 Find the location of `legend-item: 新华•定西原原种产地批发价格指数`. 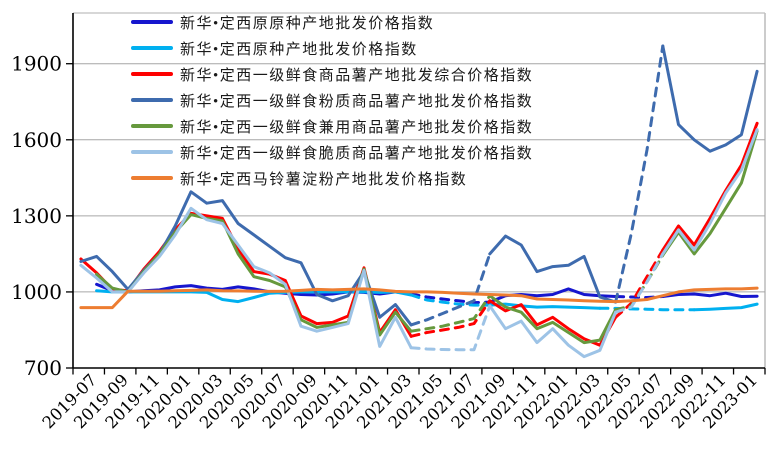

legend-item: 新华•定西原原种产地批发价格指数 is located at coordinates (332, 22).